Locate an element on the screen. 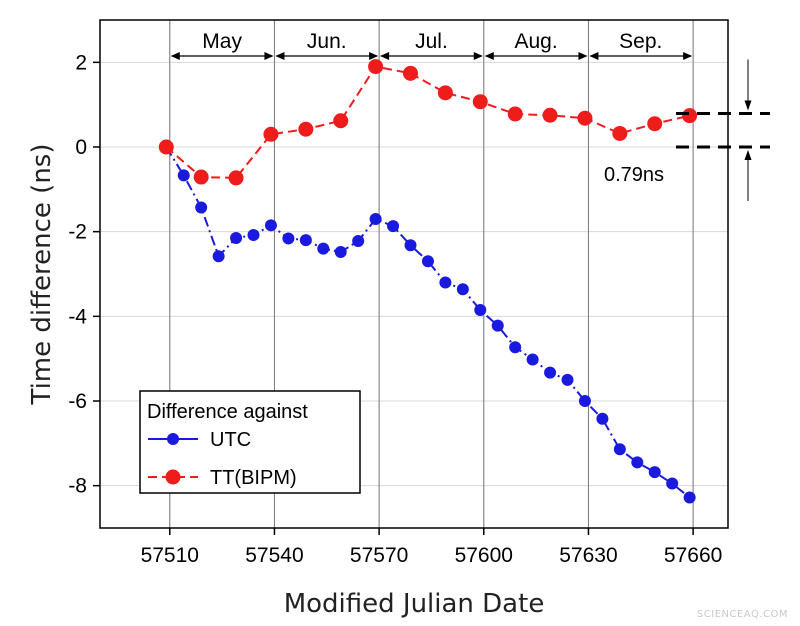 The width and height of the screenshot is (800, 626). legend-entry-label: UTC is located at coordinates (230, 440).